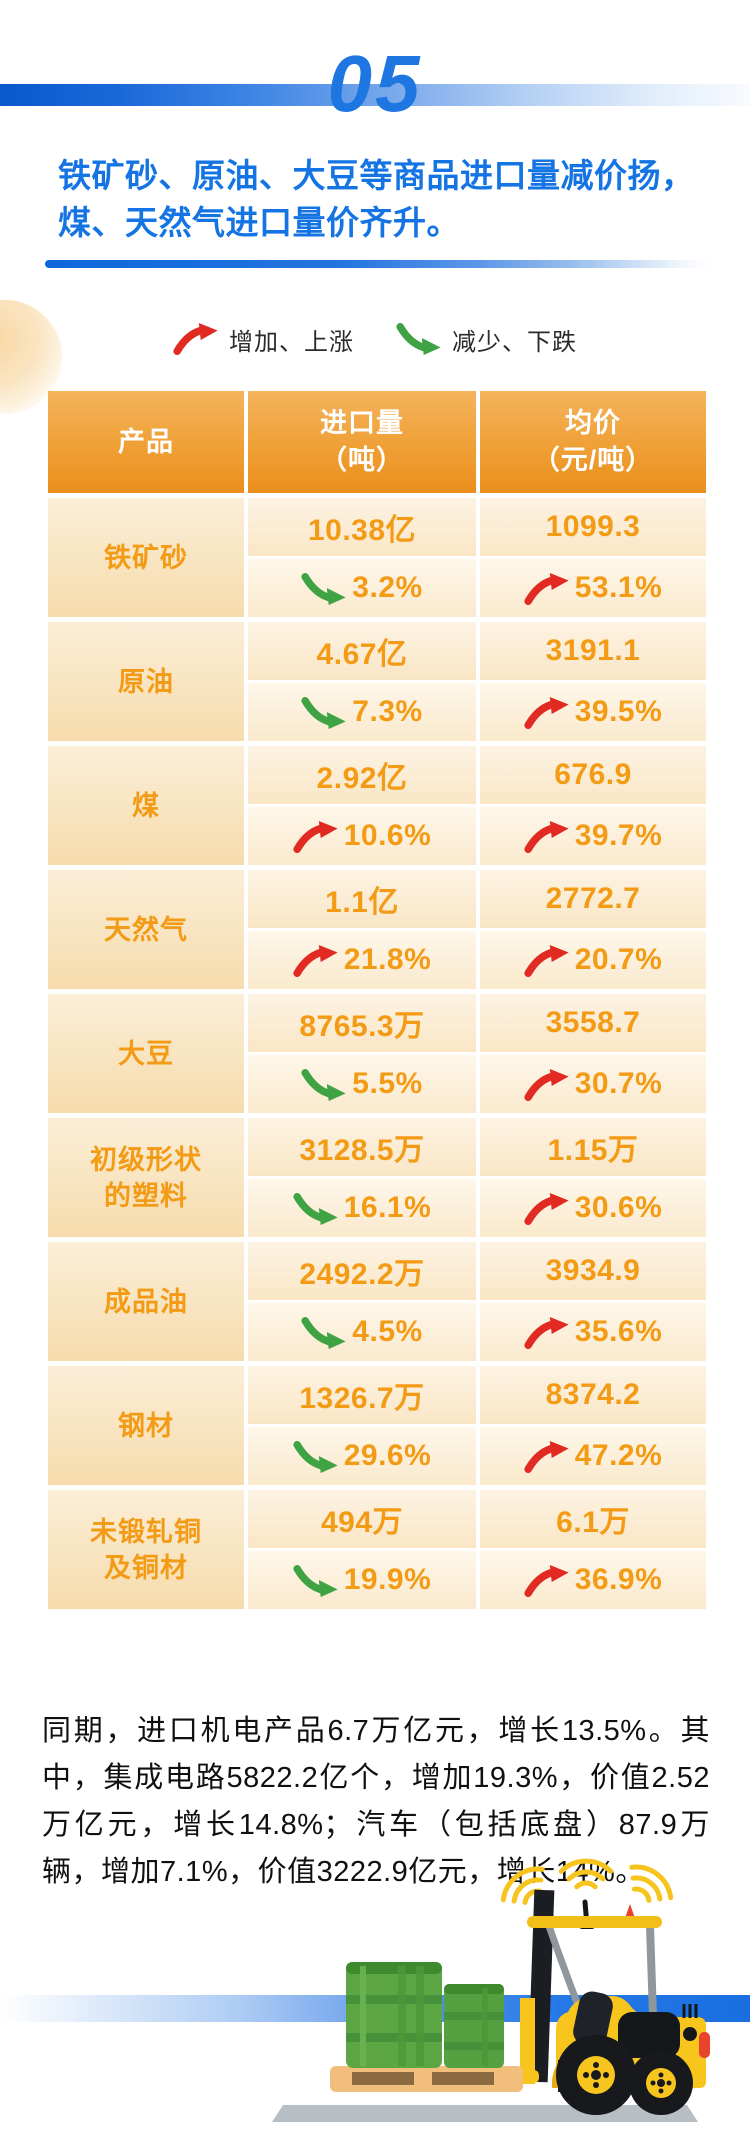 This screenshot has height=2145, width=750. Describe the element at coordinates (593, 1580) in the screenshot. I see `price-change: 36.9%` at that location.